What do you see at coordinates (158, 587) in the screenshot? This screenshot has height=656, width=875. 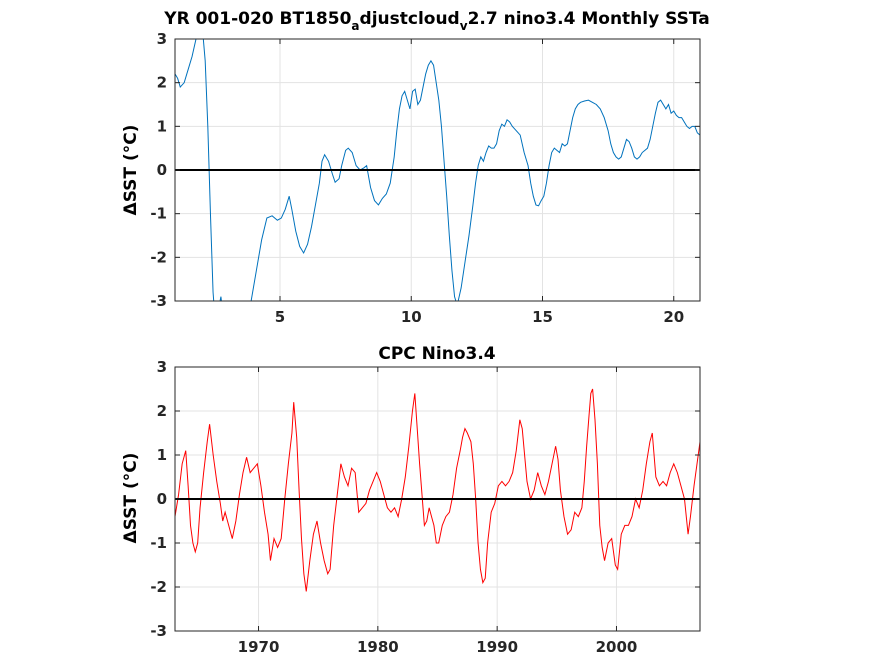 I see `cpc-y-tick-label: -2` at bounding box center [158, 587].